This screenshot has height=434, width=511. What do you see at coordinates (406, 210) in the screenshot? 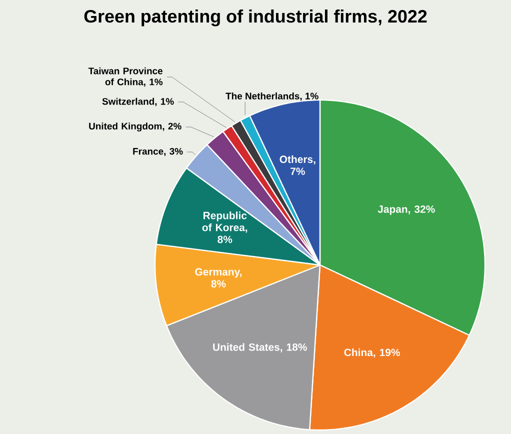
I see `slice-label: Japan, 32%` at bounding box center [406, 210].